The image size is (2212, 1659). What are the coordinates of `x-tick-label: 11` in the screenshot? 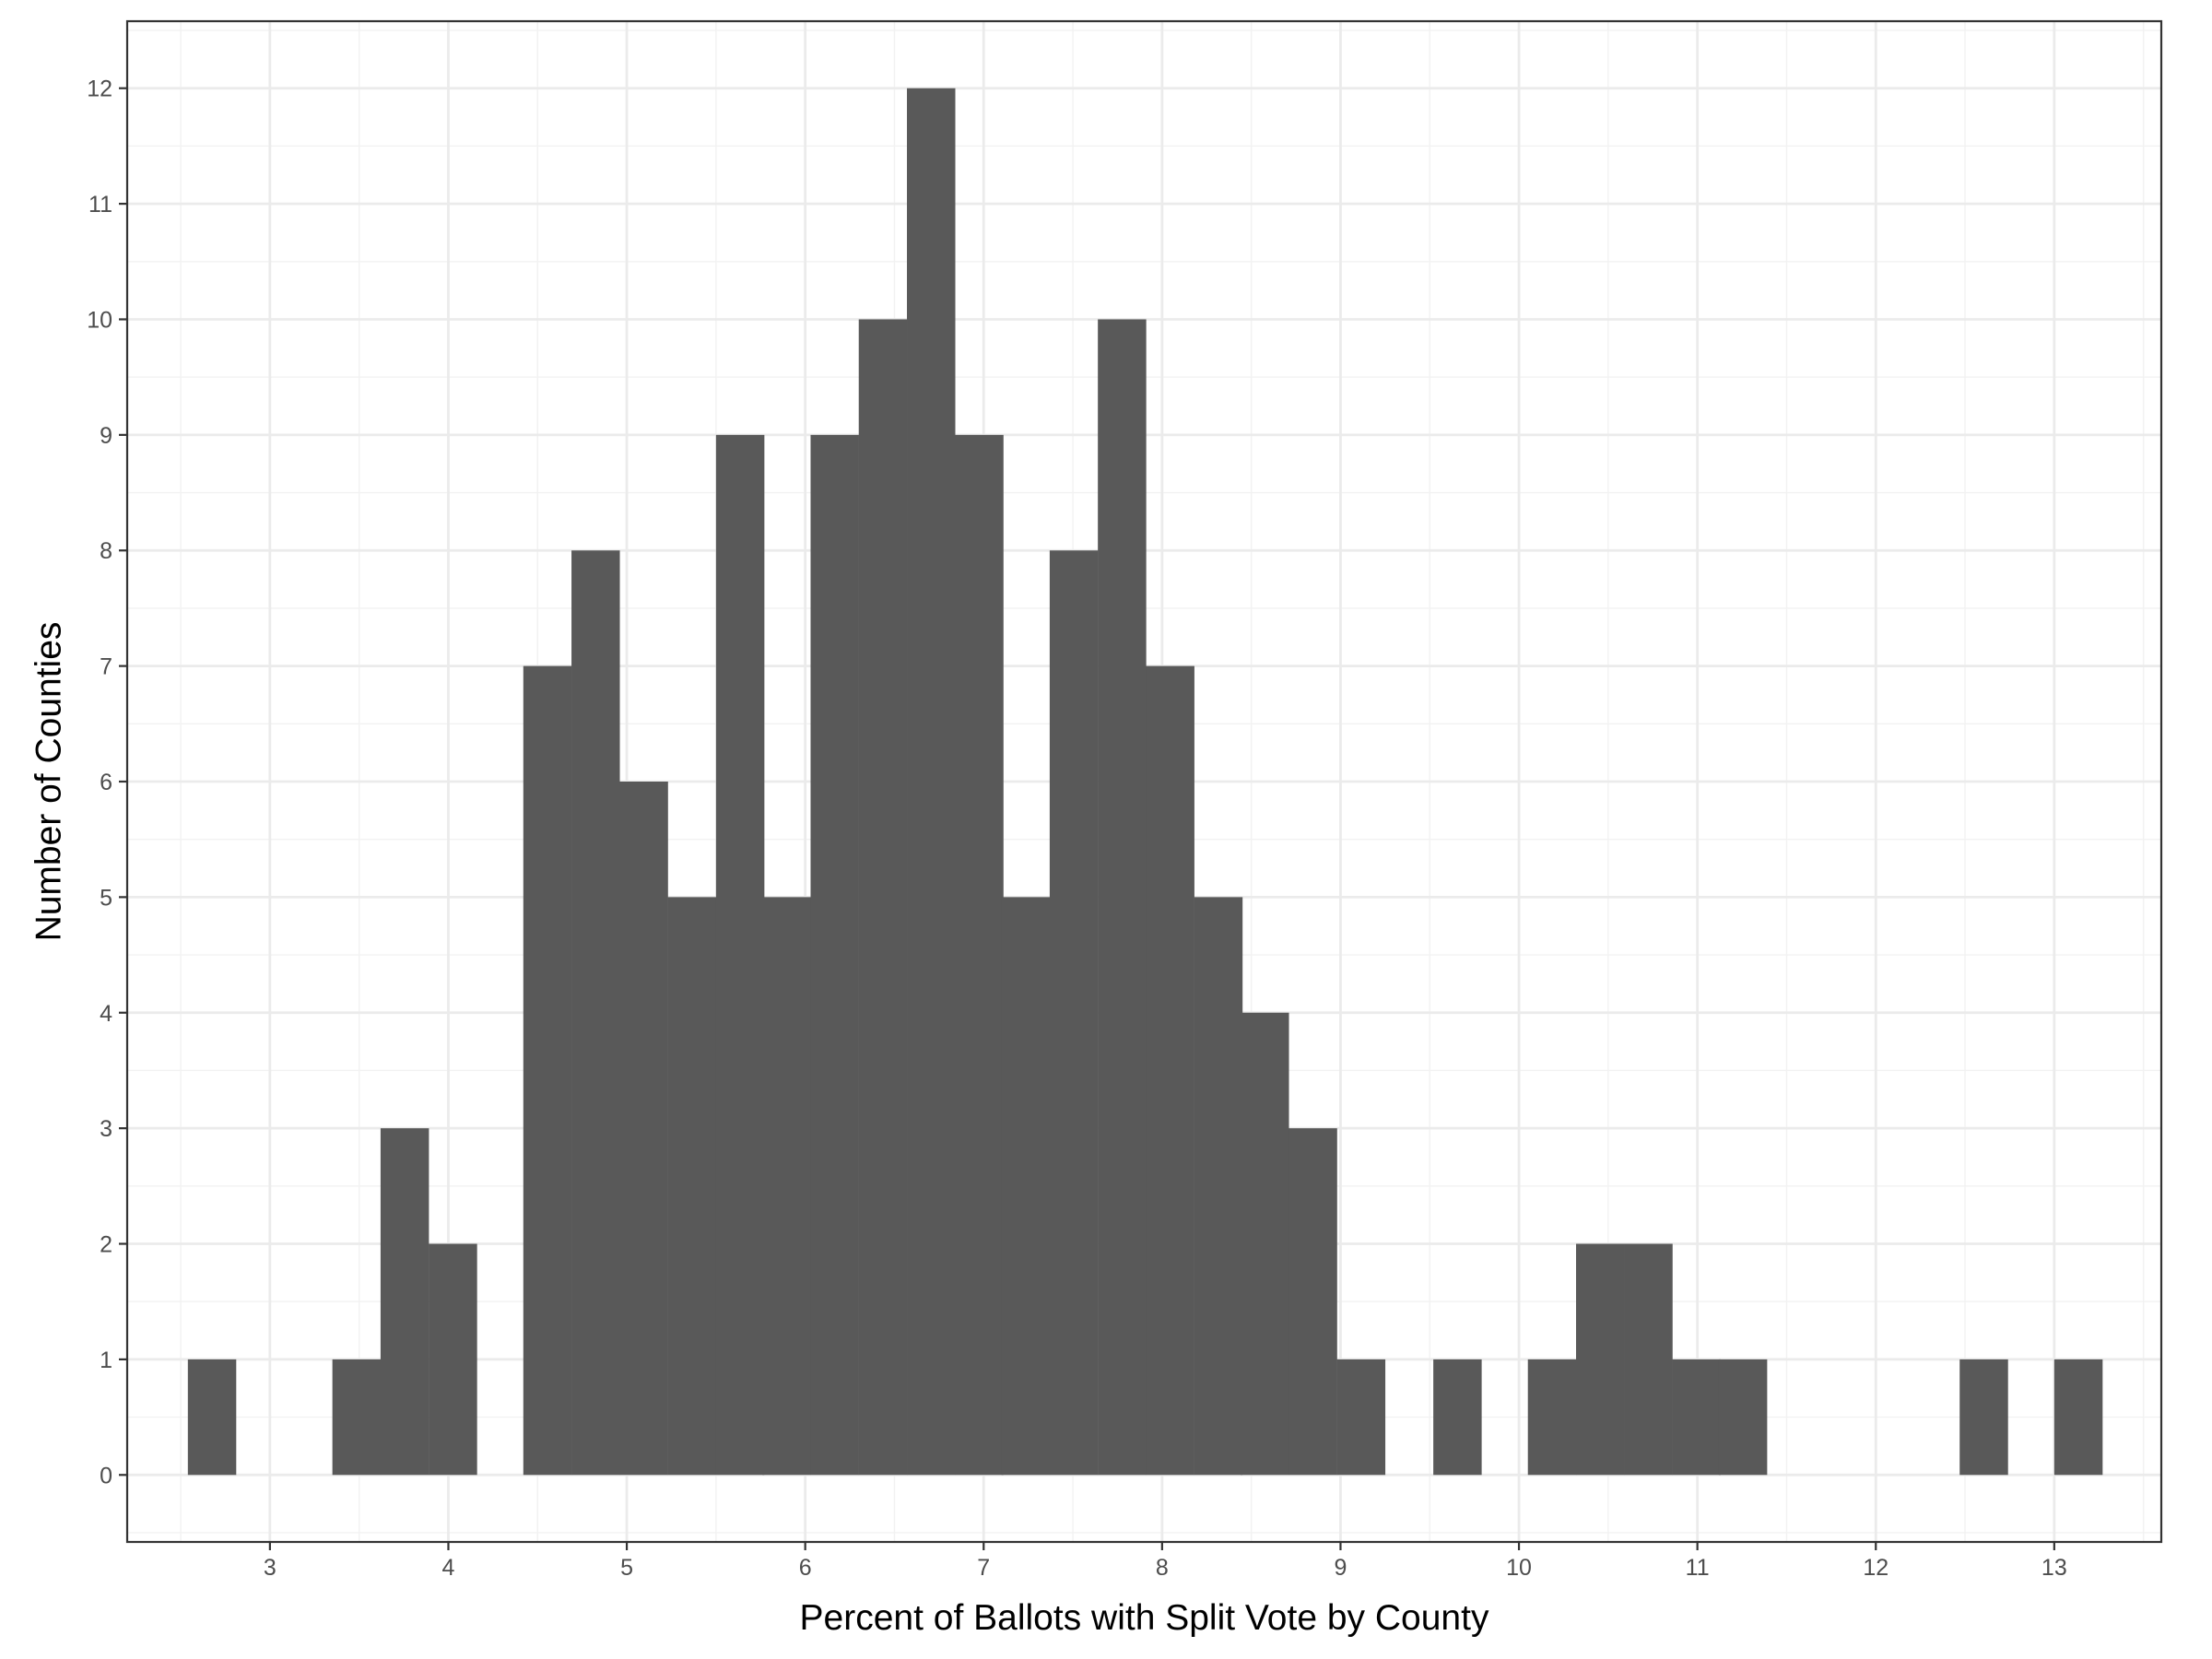 It's located at (1698, 1568).